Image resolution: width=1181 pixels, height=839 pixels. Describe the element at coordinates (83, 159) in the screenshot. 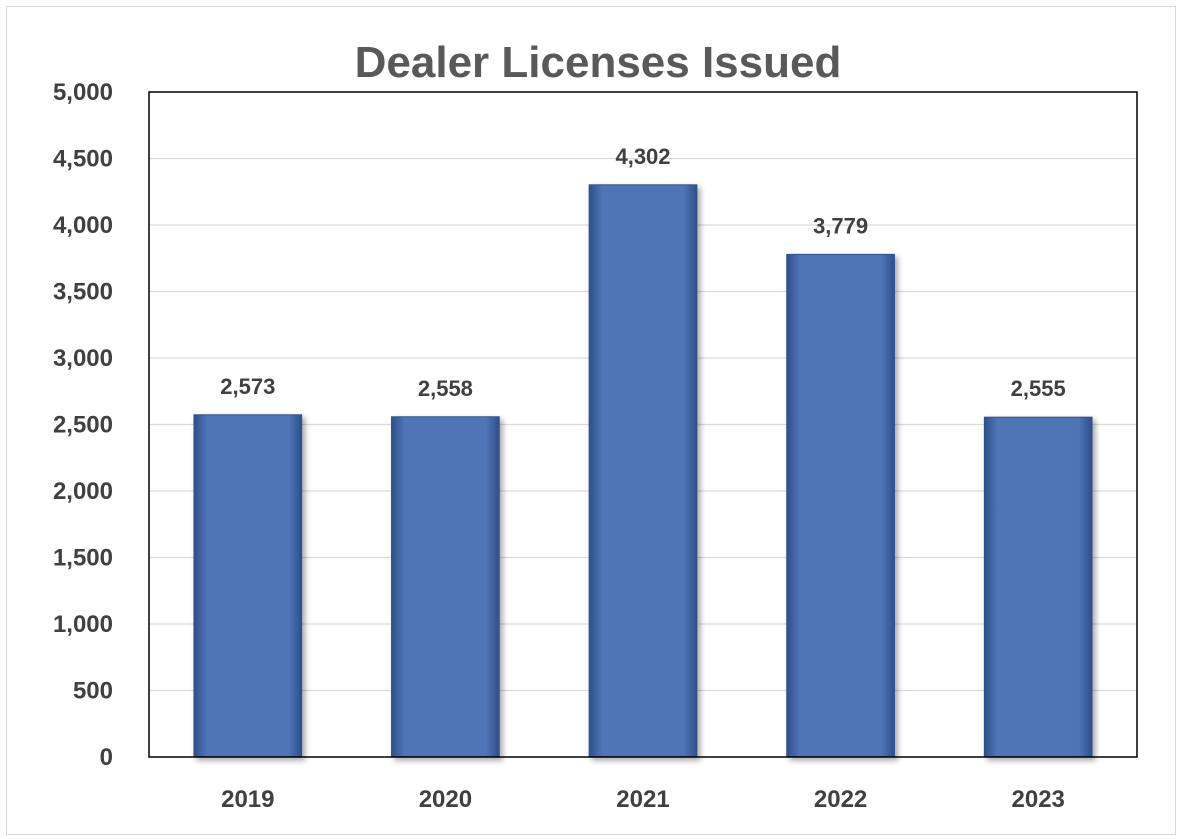

I see `y-tick-label: 4,500` at that location.